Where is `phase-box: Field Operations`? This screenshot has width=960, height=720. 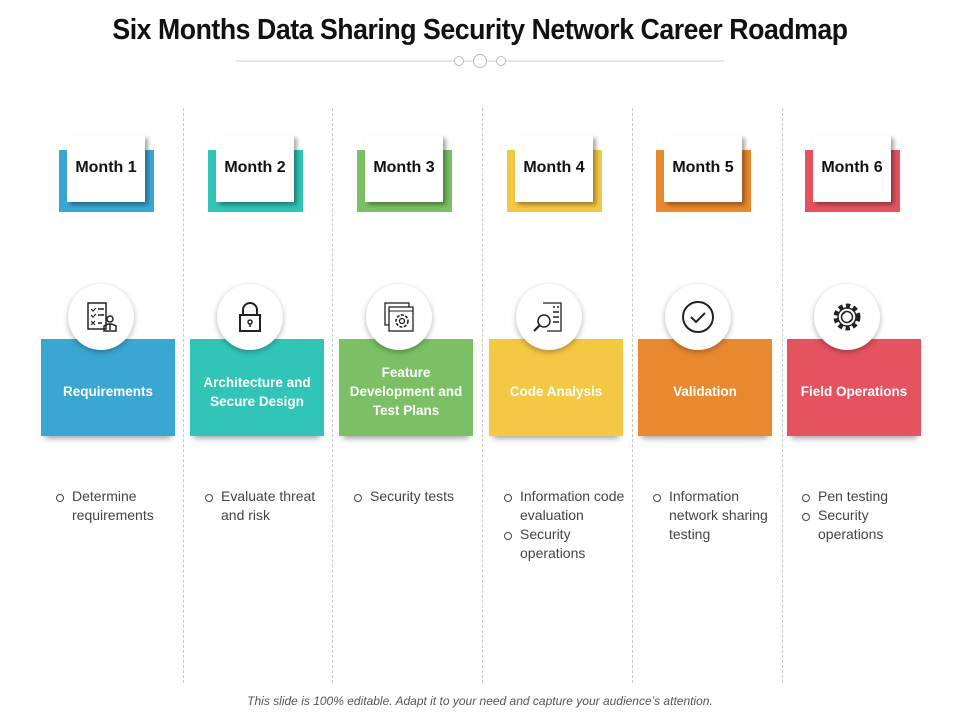 phase-box: Field Operations is located at coordinates (854, 387).